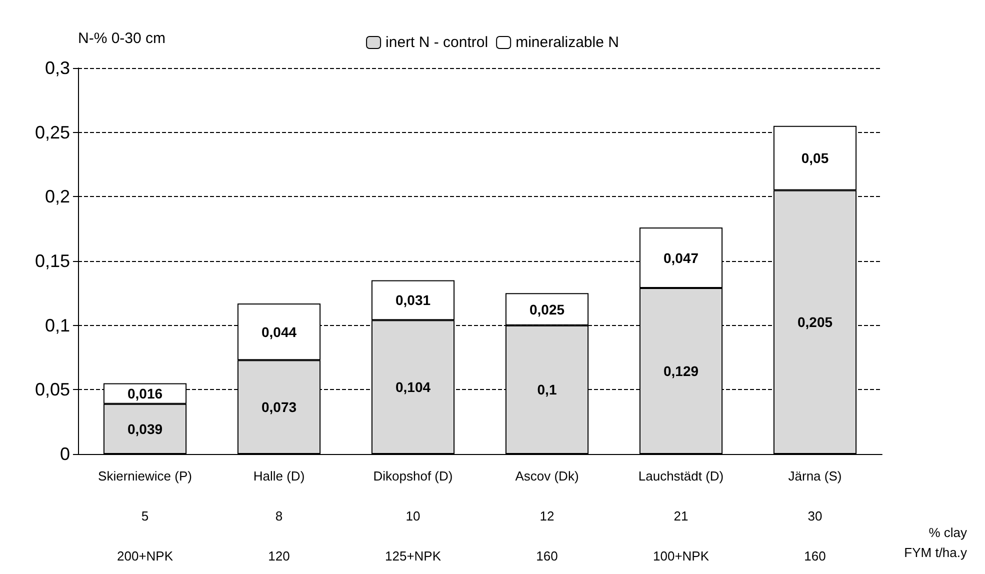  I want to click on data-label: 0,047, so click(681, 258).